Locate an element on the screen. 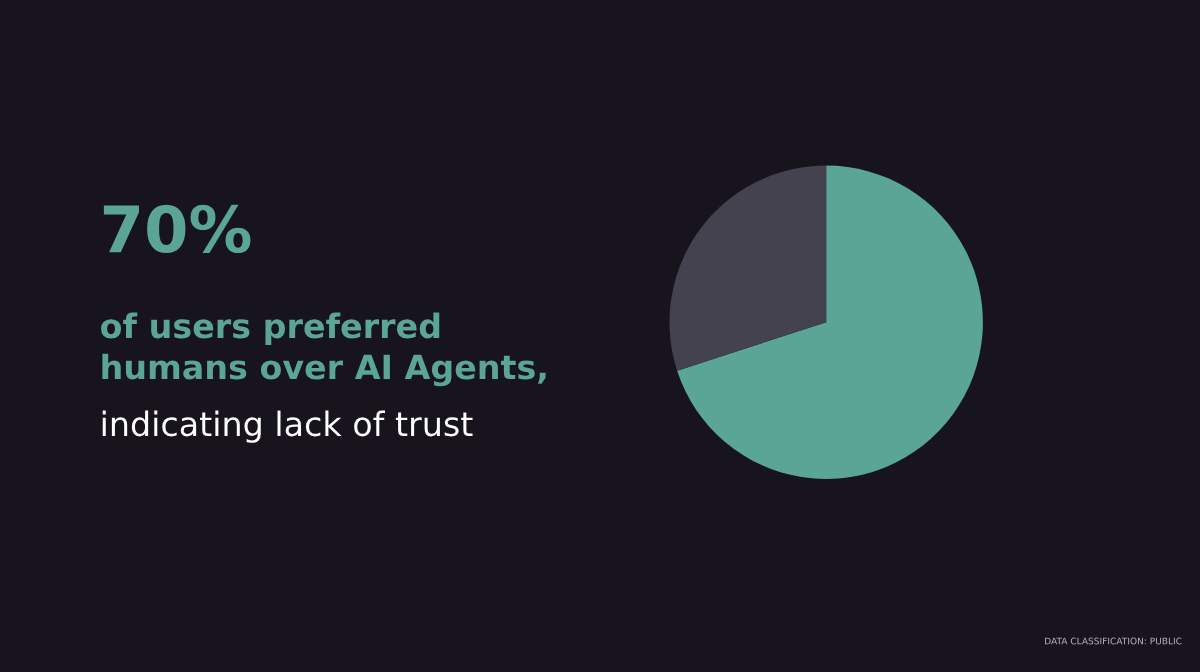 This screenshot has width=1200, height=672. text: DATA CLASSIFICATION: PUBLIC is located at coordinates (1113, 641).